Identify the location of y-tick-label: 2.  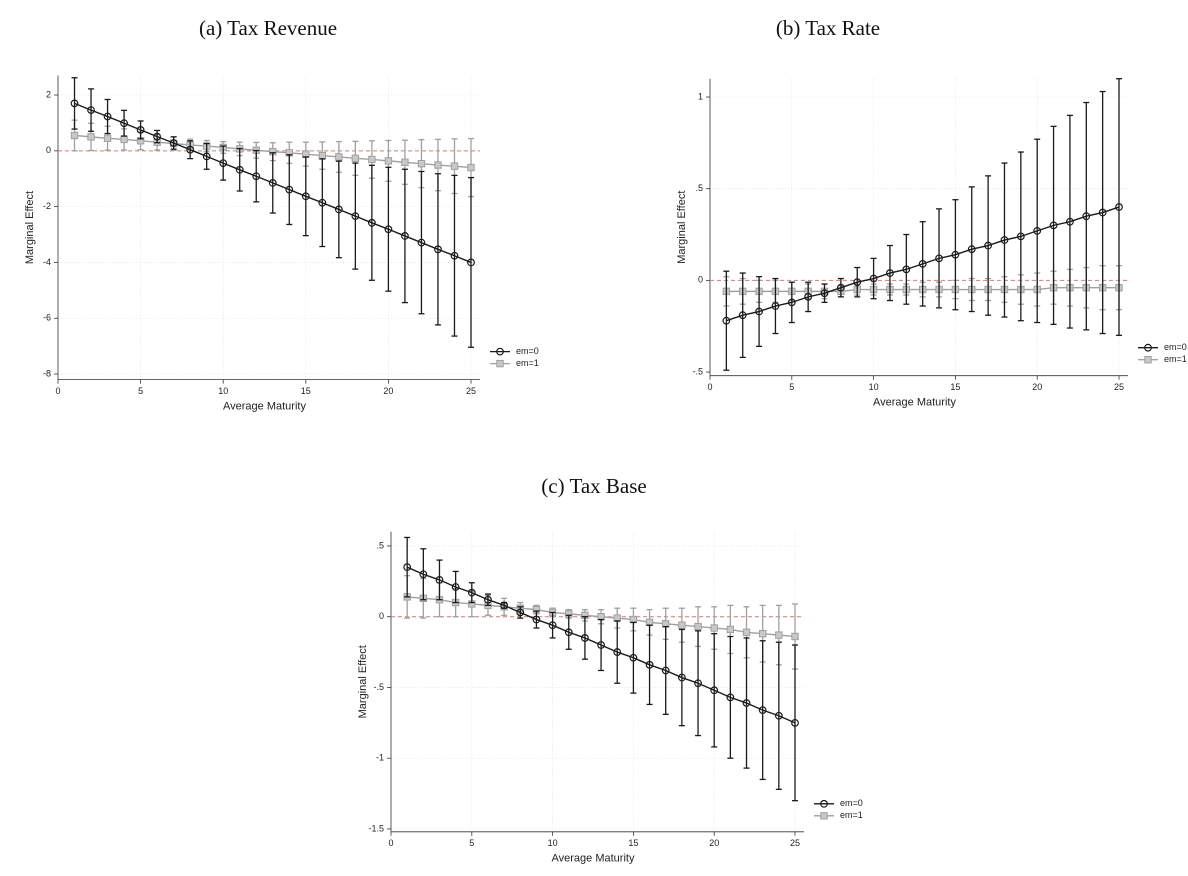
(48, 94).